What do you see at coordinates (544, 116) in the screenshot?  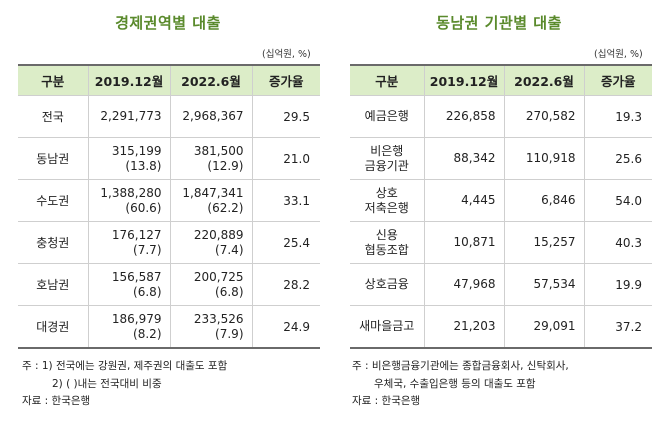 I see `value-2022: 270,582` at bounding box center [544, 116].